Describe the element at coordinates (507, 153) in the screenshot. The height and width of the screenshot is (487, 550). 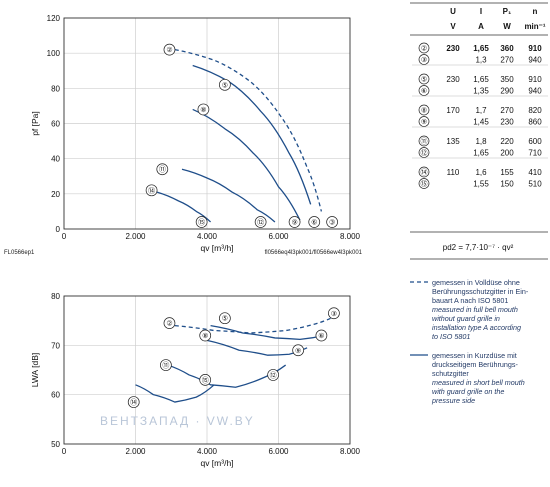
I see `cell-power: 200` at that location.